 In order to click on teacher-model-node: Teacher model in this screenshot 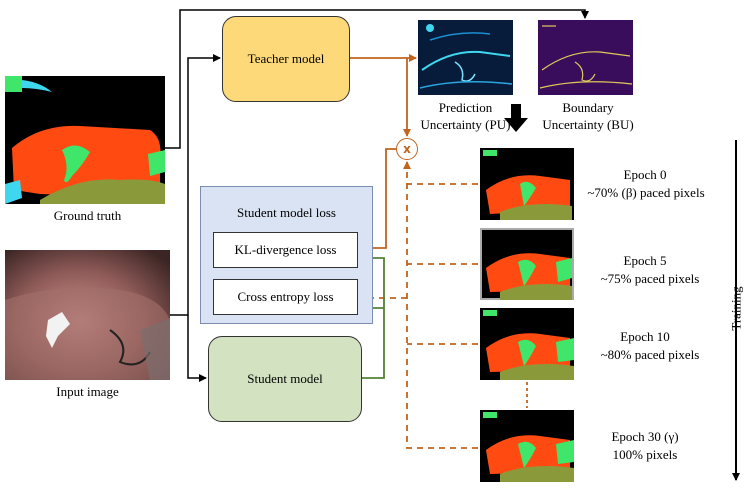, I will do `click(286, 59)`.